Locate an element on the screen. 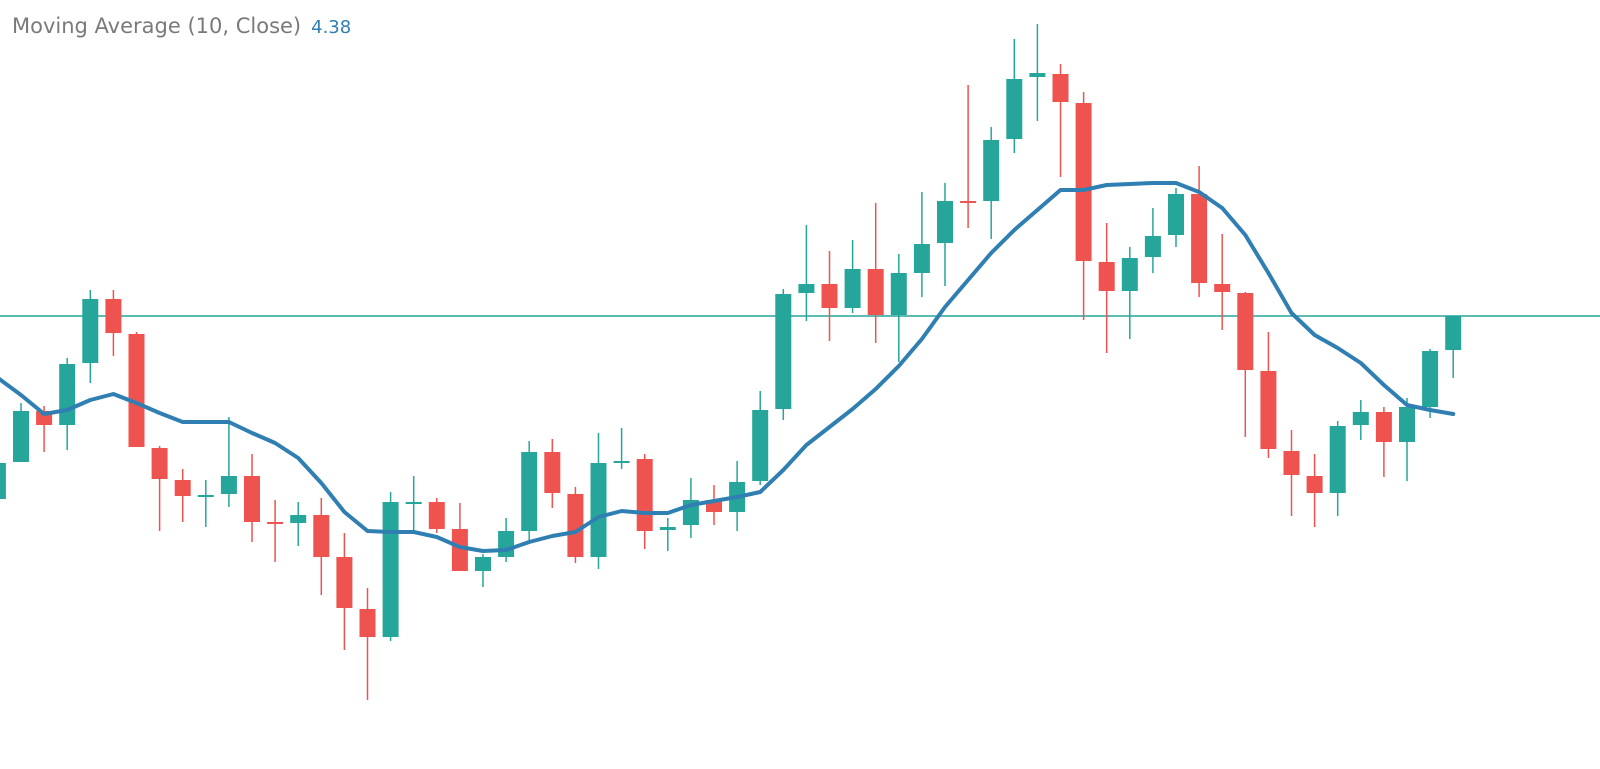 This screenshot has width=1600, height=769. indicator-value: 4.38 is located at coordinates (331, 27).